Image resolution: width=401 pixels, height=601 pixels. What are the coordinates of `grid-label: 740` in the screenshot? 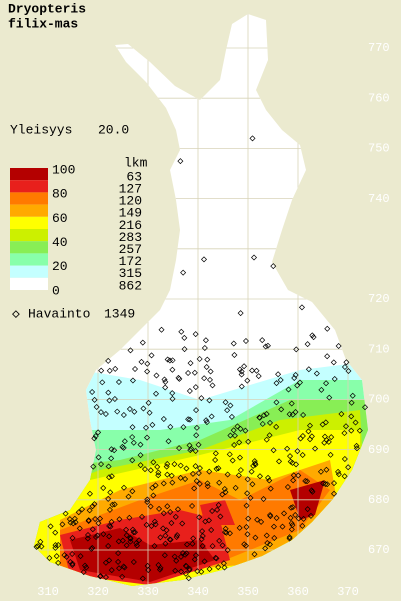 It's located at (379, 199).